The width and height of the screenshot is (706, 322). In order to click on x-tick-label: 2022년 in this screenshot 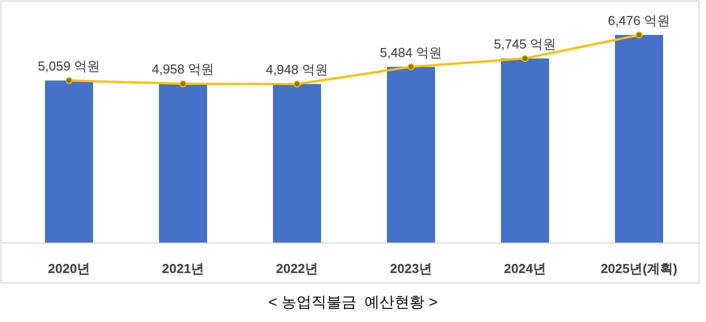, I will do `click(297, 268)`.